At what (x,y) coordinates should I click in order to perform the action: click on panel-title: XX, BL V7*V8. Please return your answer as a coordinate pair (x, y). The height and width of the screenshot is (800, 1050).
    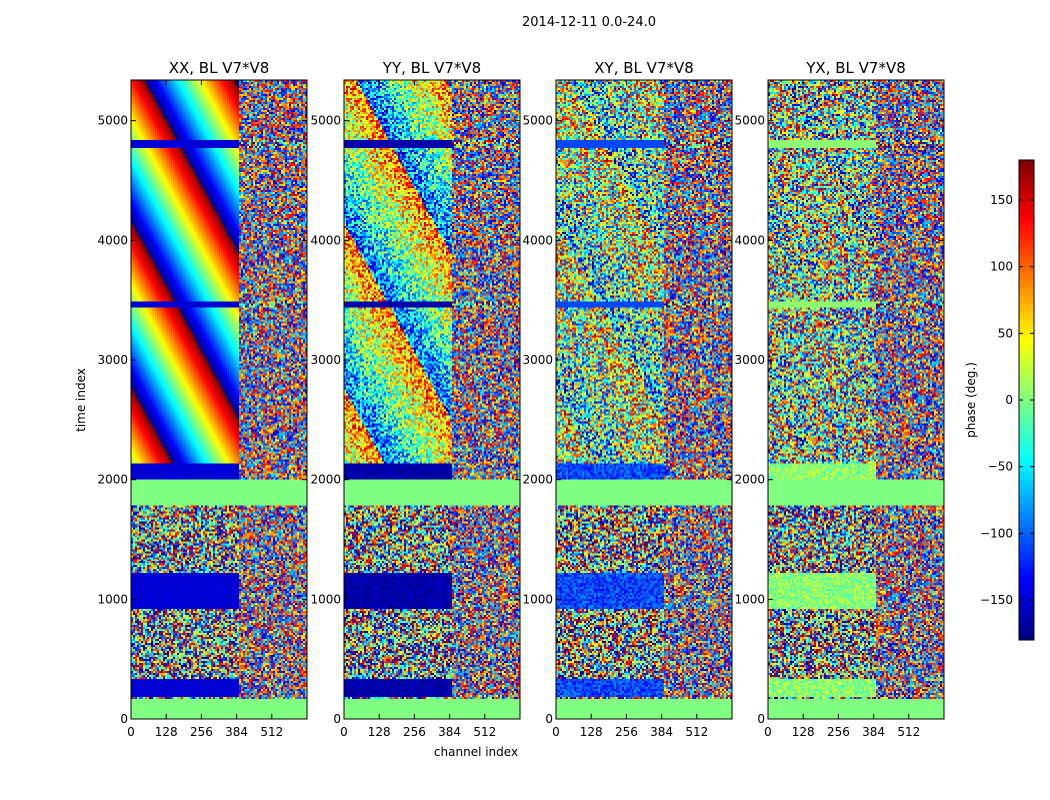
    Looking at the image, I should click on (219, 68).